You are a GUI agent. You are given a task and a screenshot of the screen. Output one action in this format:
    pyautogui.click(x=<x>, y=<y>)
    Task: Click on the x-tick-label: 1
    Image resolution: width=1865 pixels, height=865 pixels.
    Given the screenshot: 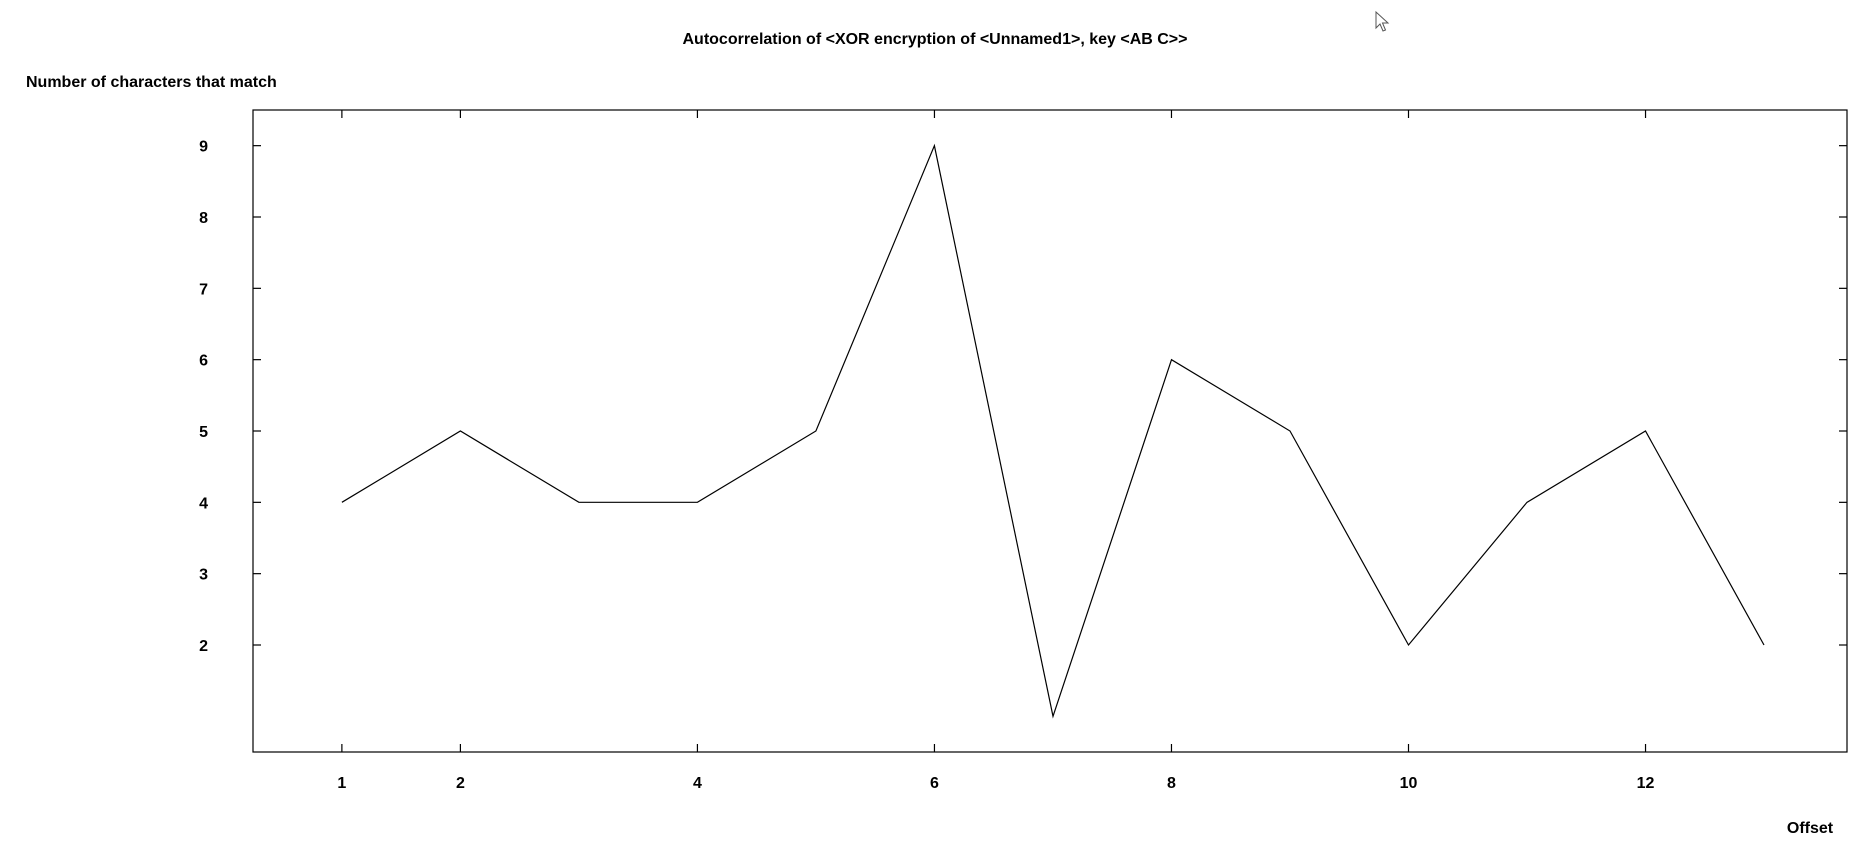 What is the action you would take?
    pyautogui.click(x=341, y=783)
    